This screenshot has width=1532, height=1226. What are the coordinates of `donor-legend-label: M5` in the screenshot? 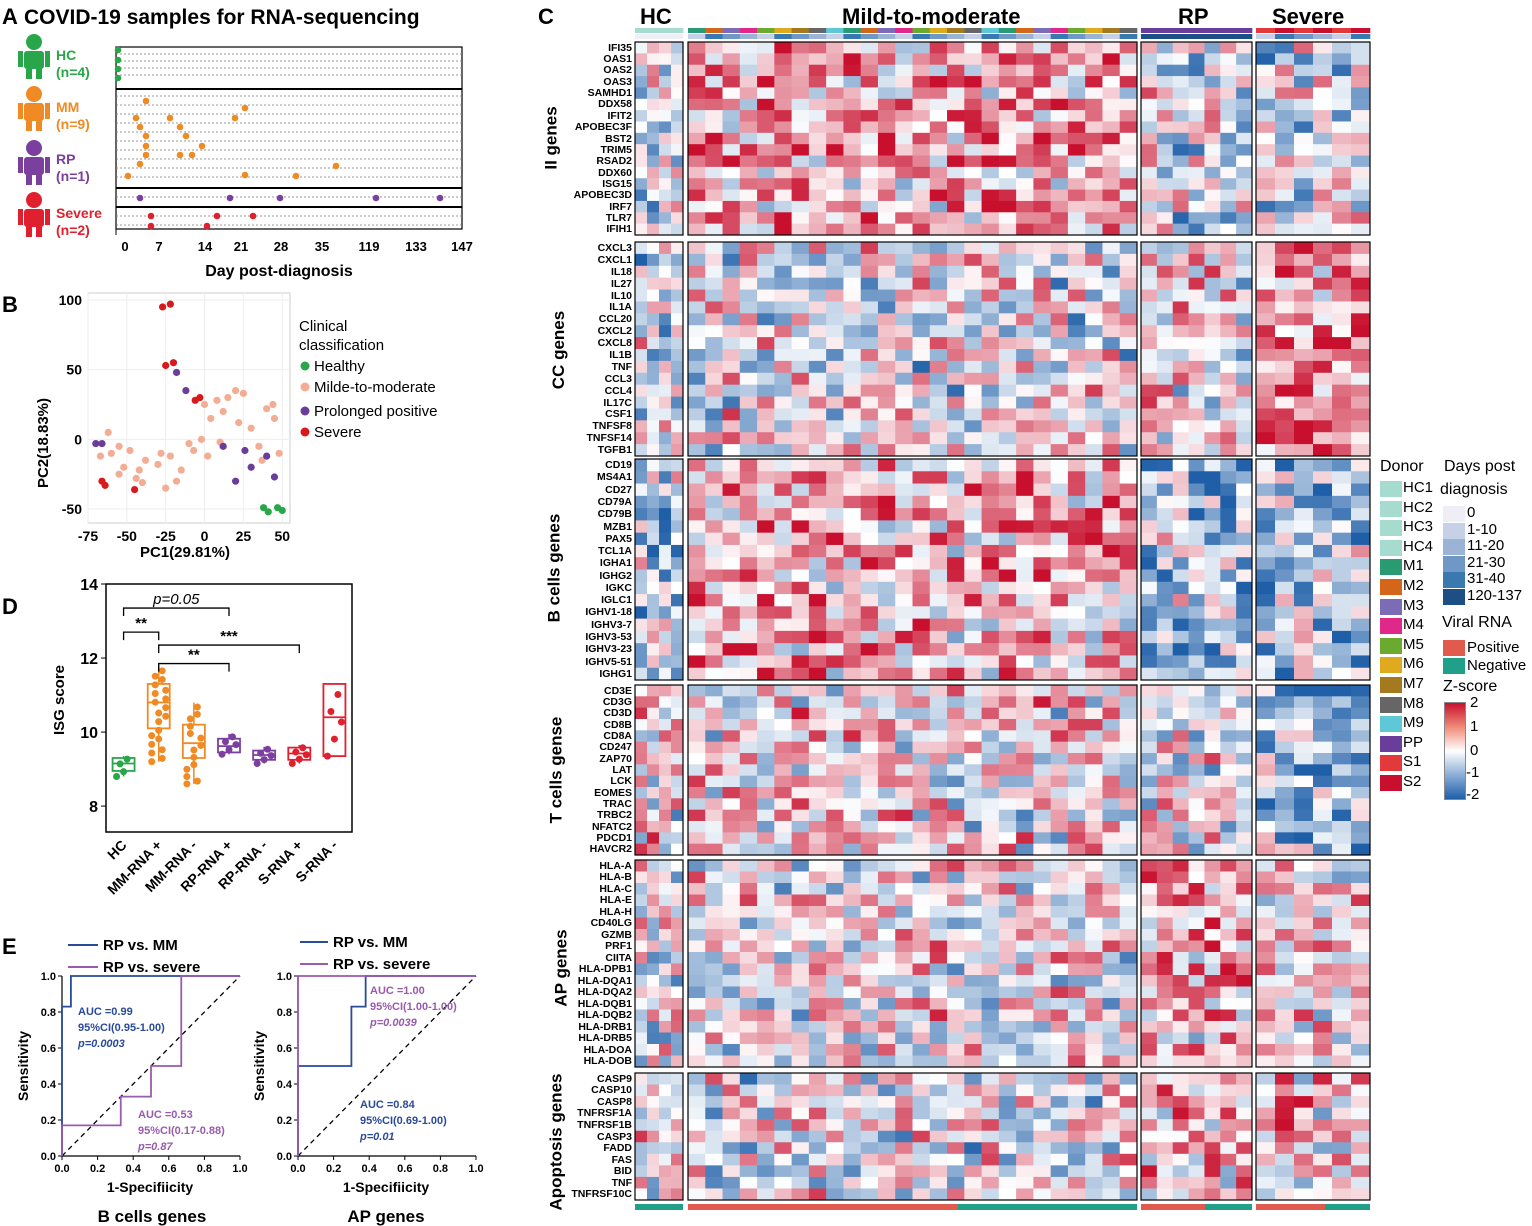 It's located at (1413, 644).